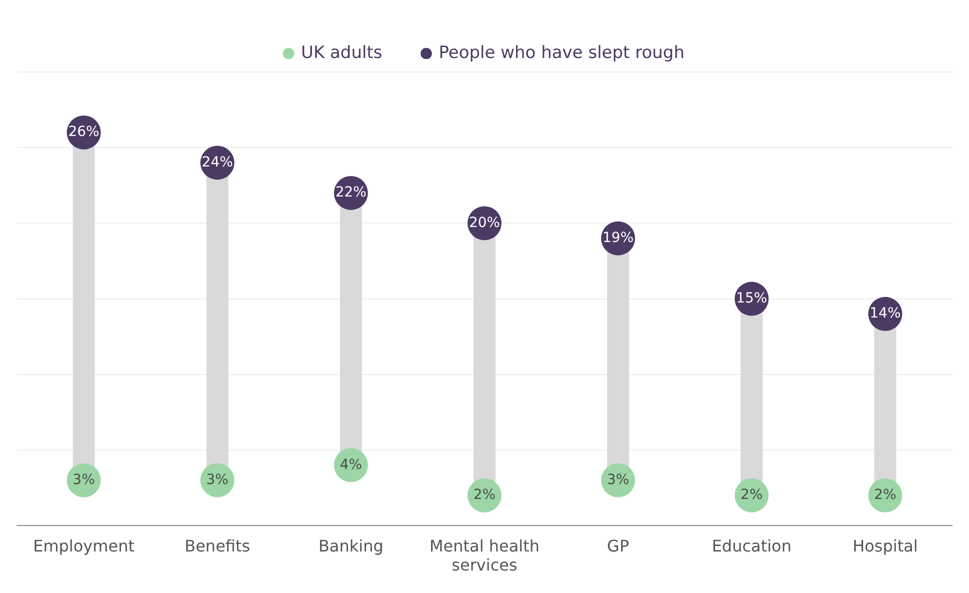 The image size is (969, 593). Describe the element at coordinates (351, 546) in the screenshot. I see `x-tick-label: Banking` at that location.